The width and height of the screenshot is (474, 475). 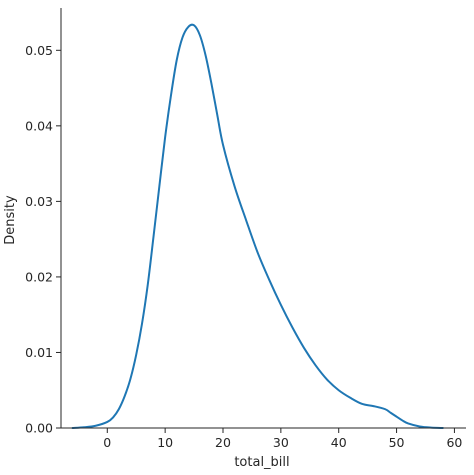 I want to click on x-tick-label: 20, so click(x=223, y=442).